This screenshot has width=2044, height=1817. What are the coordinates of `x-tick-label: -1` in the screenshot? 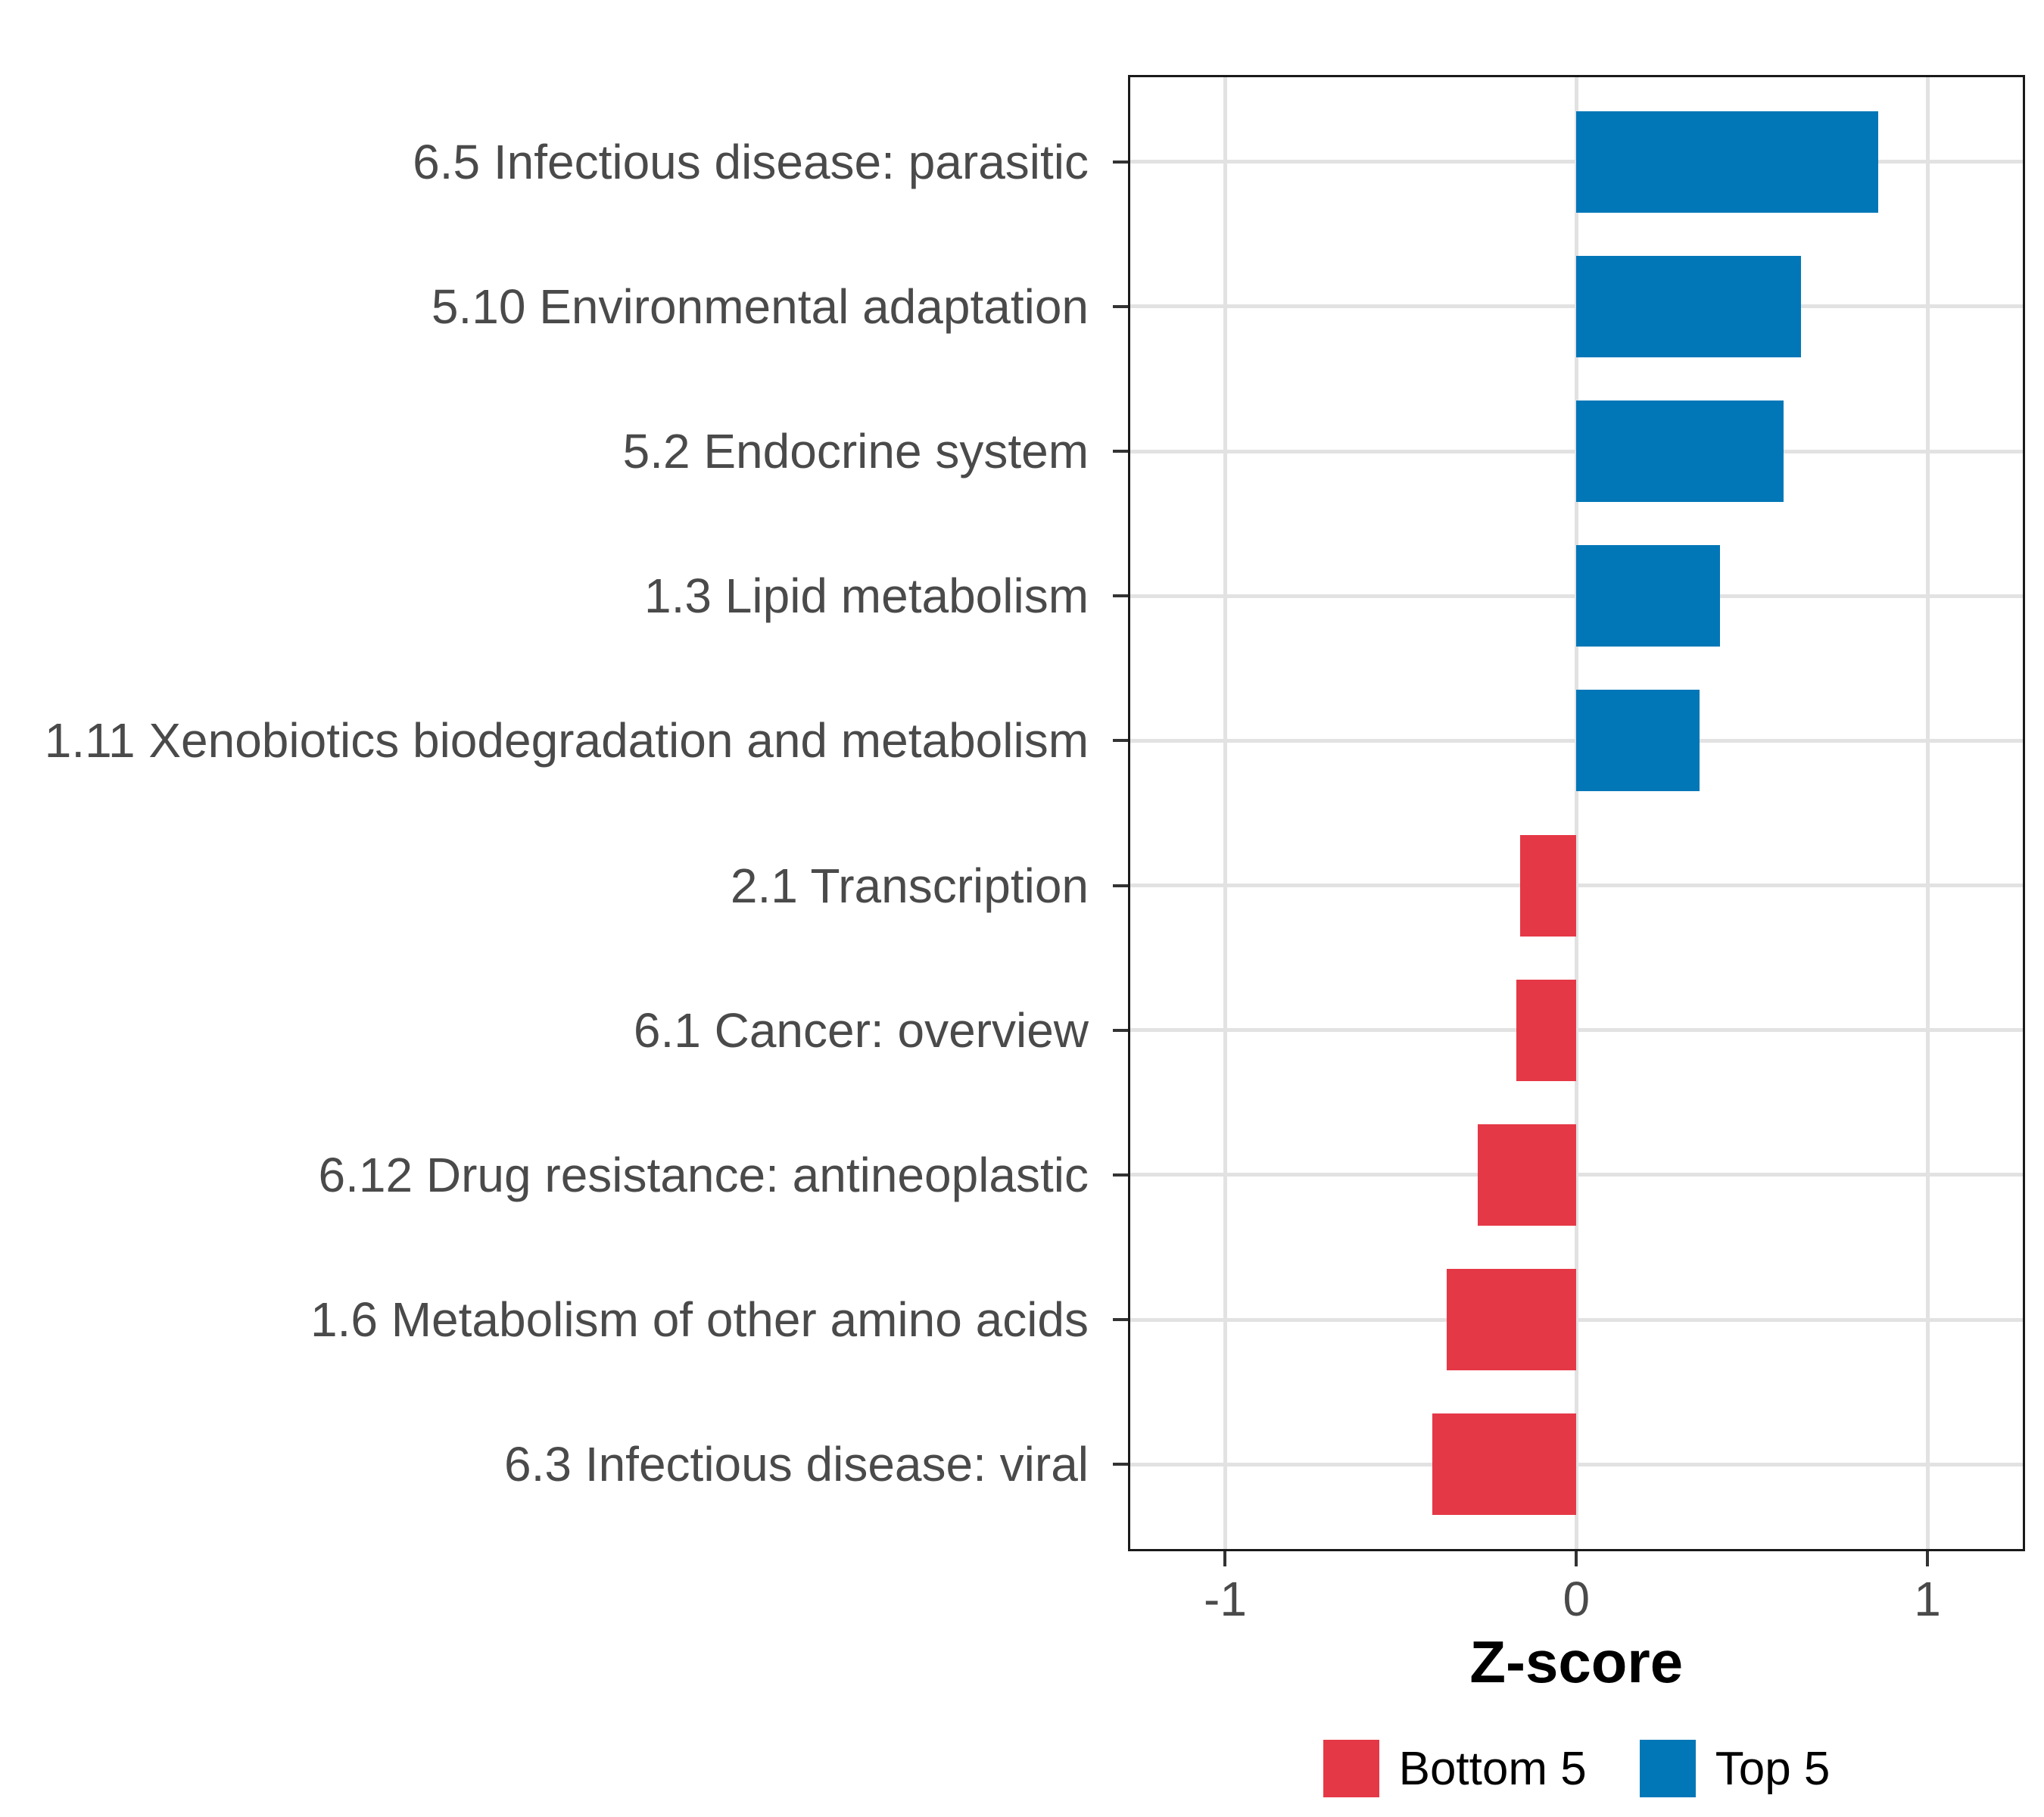 It's located at (1225, 1599).